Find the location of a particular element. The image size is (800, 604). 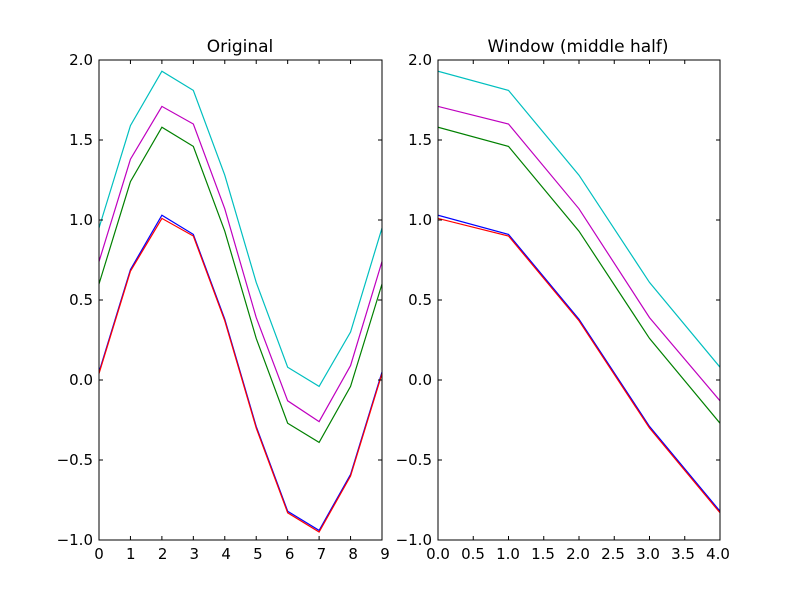

x-tick-label: 0.0 is located at coordinates (438, 554).